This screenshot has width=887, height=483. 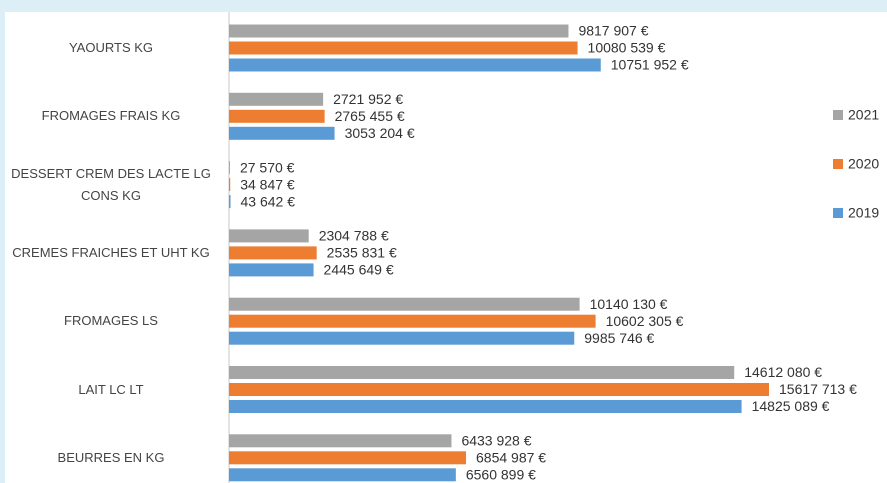 I want to click on value-label: 2304 788 €, so click(x=354, y=236).